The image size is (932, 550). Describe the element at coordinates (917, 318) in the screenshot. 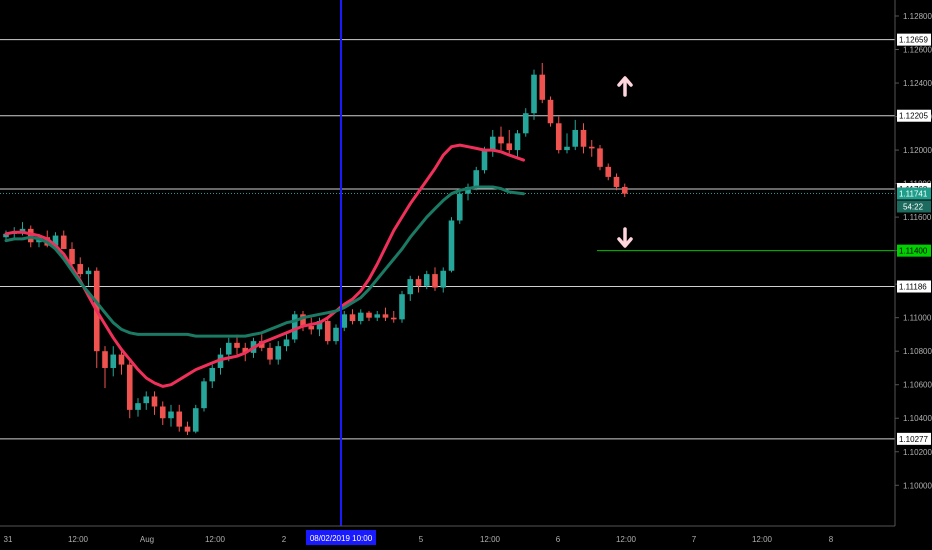

I see `price-tick-label: 1.11000` at that location.